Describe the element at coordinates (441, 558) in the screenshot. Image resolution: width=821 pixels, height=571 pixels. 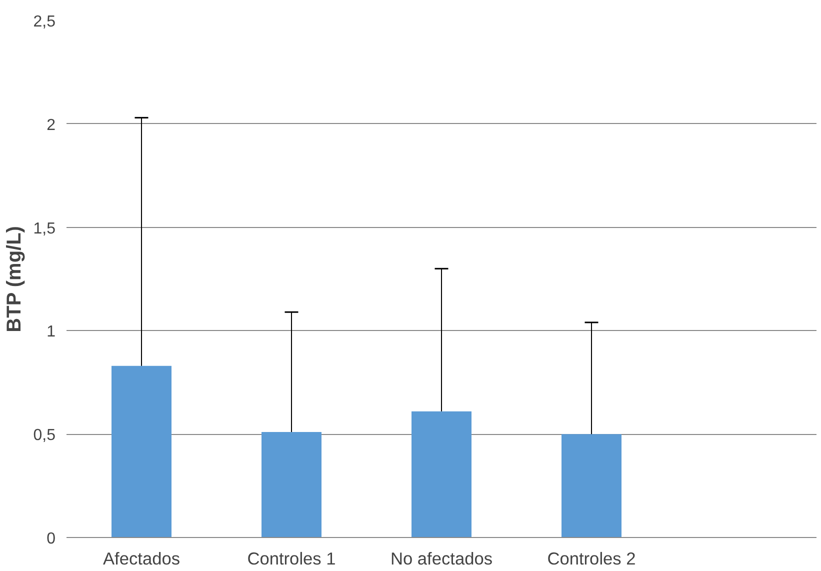
I see `x-tick-label: No afectados` at that location.